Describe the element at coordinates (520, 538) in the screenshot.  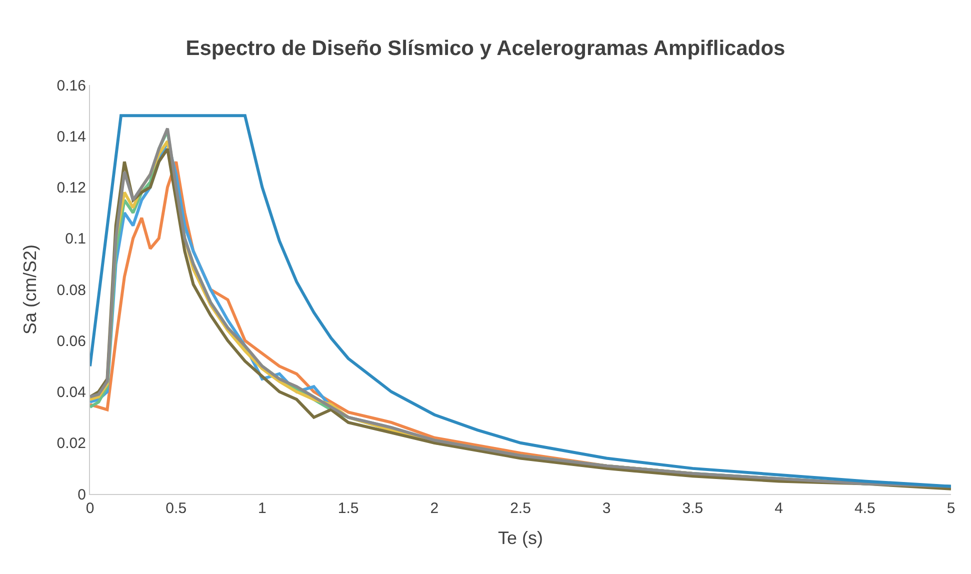
I see `x-axis-title: Te (s)` at that location.